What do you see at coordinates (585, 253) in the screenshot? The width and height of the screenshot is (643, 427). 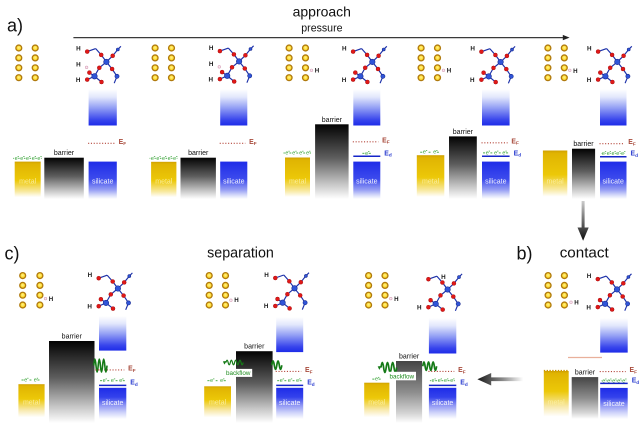 I see `svg-text: contact` at bounding box center [585, 253].